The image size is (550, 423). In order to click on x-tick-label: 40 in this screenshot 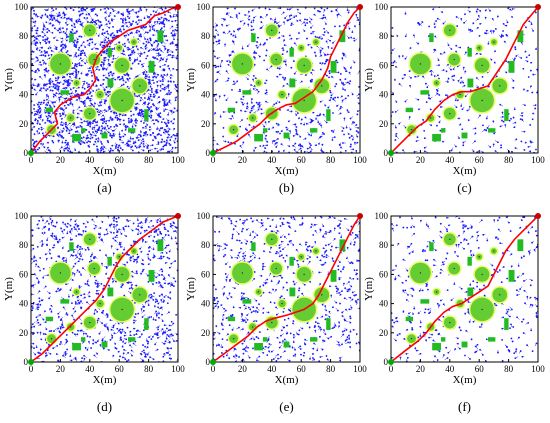, I will do `click(90, 160)`.